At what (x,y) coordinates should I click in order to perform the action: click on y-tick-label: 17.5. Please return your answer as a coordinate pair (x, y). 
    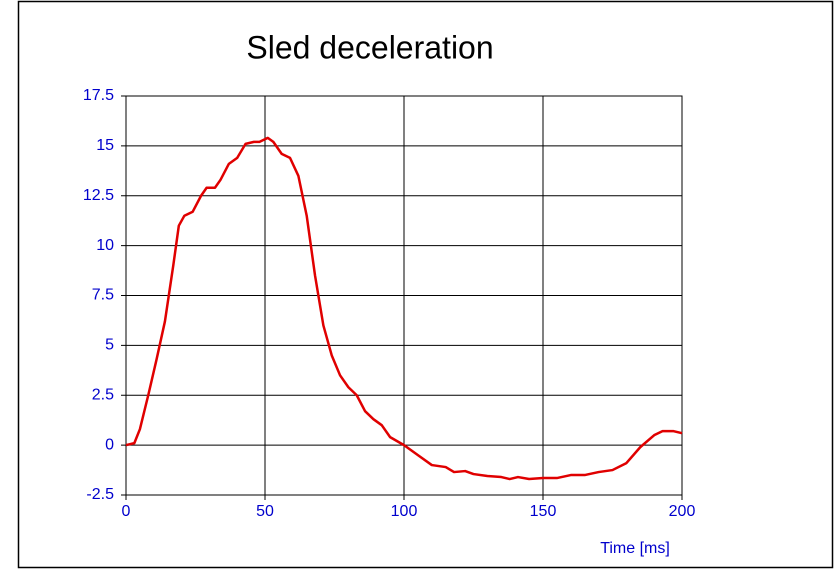
    Looking at the image, I should click on (98, 95).